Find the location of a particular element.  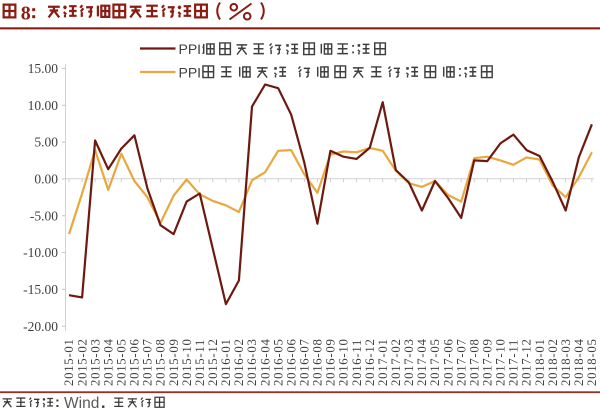

svg-text: 2017-07 is located at coordinates (461, 362).